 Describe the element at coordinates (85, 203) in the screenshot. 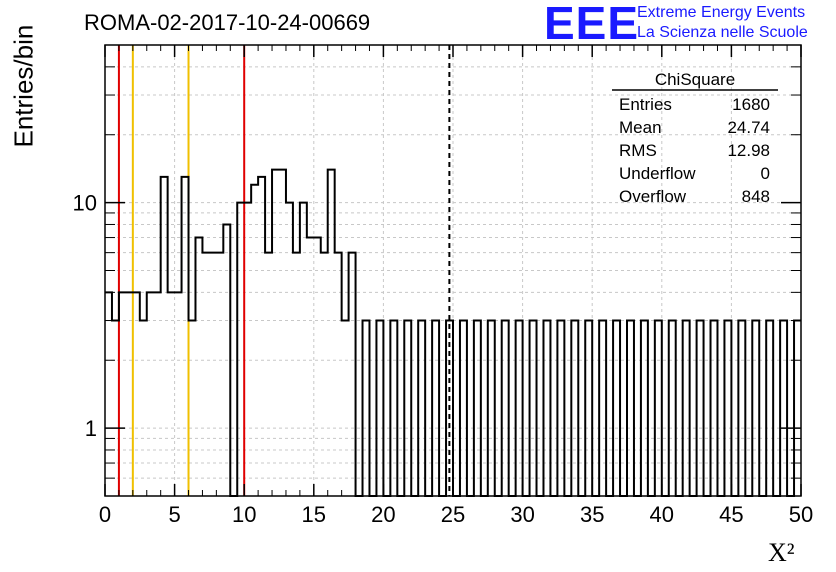

I see `y-tick-label: 10` at that location.